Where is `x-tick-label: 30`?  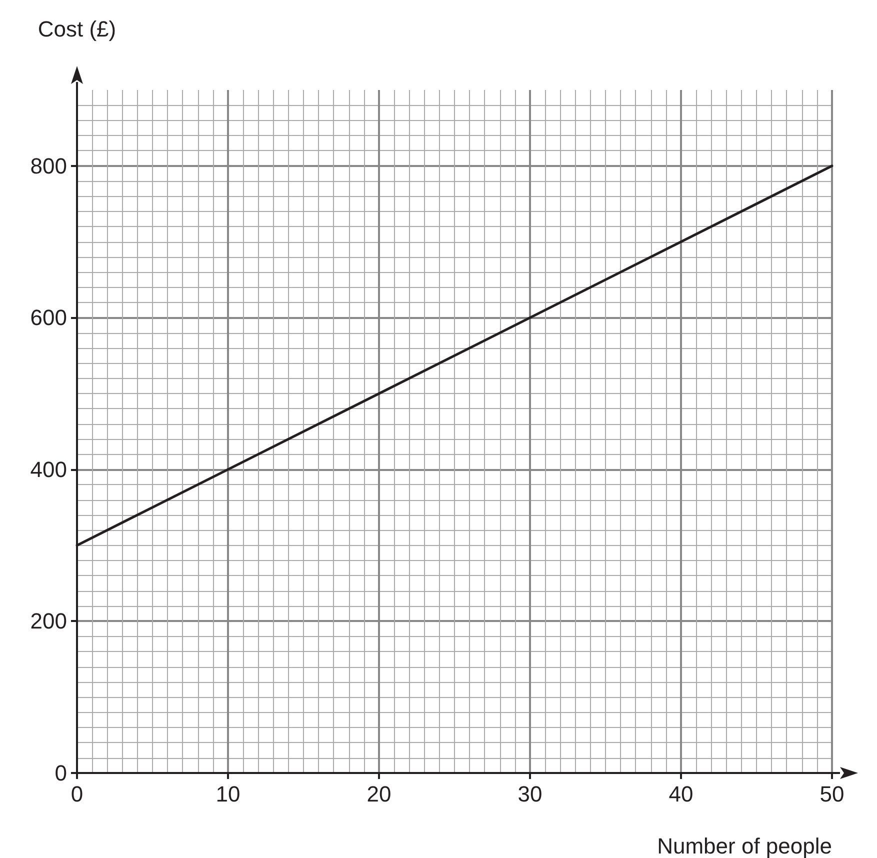
x-tick-label: 30 is located at coordinates (530, 794).